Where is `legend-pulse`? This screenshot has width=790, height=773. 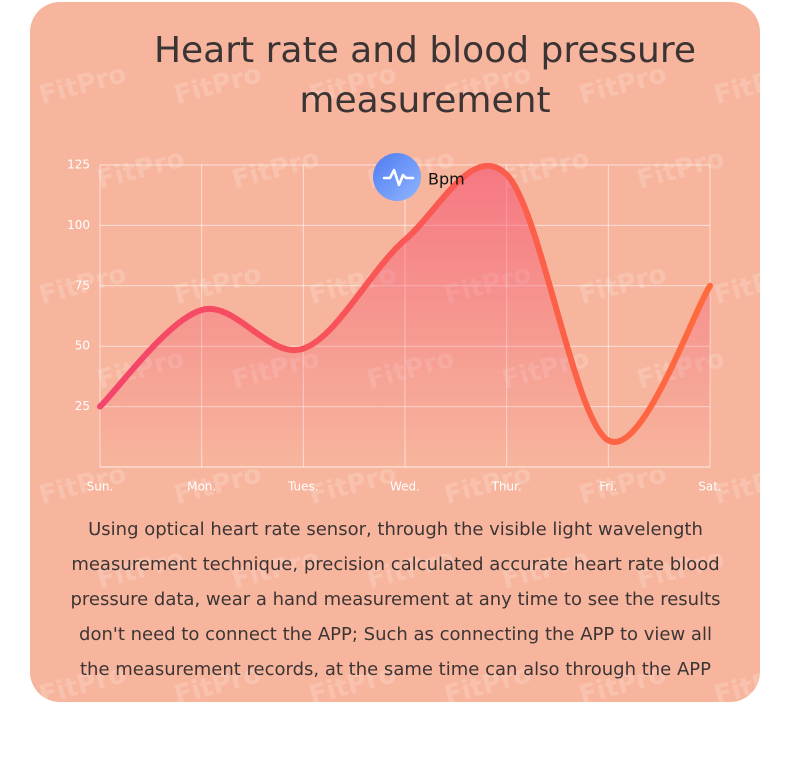
legend-pulse is located at coordinates (398, 177).